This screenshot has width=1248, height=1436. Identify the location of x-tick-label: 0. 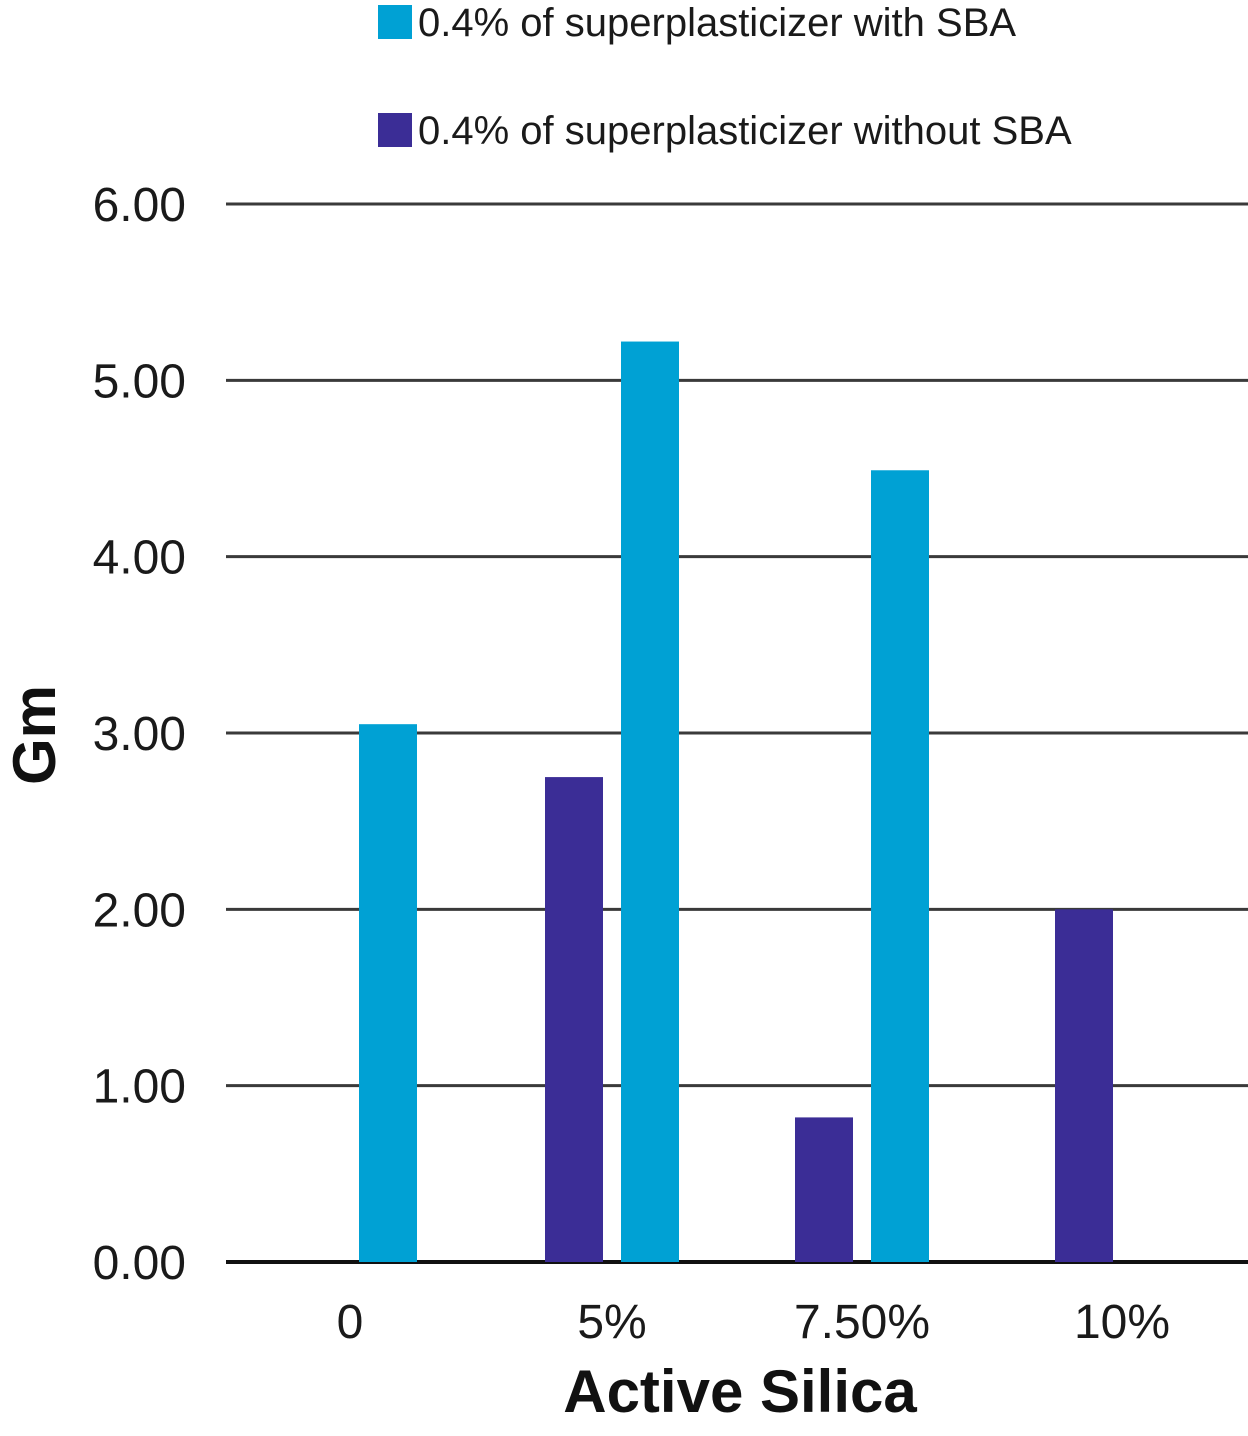
(350, 1322).